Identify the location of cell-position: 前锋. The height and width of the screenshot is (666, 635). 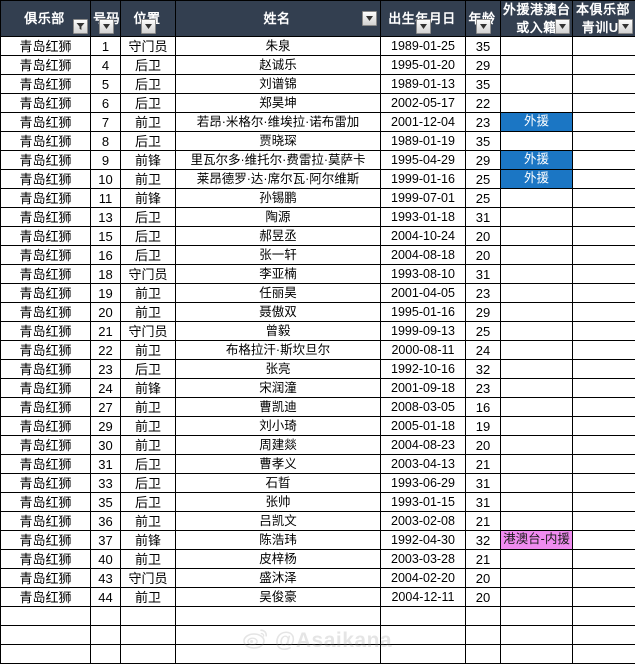
(148, 540).